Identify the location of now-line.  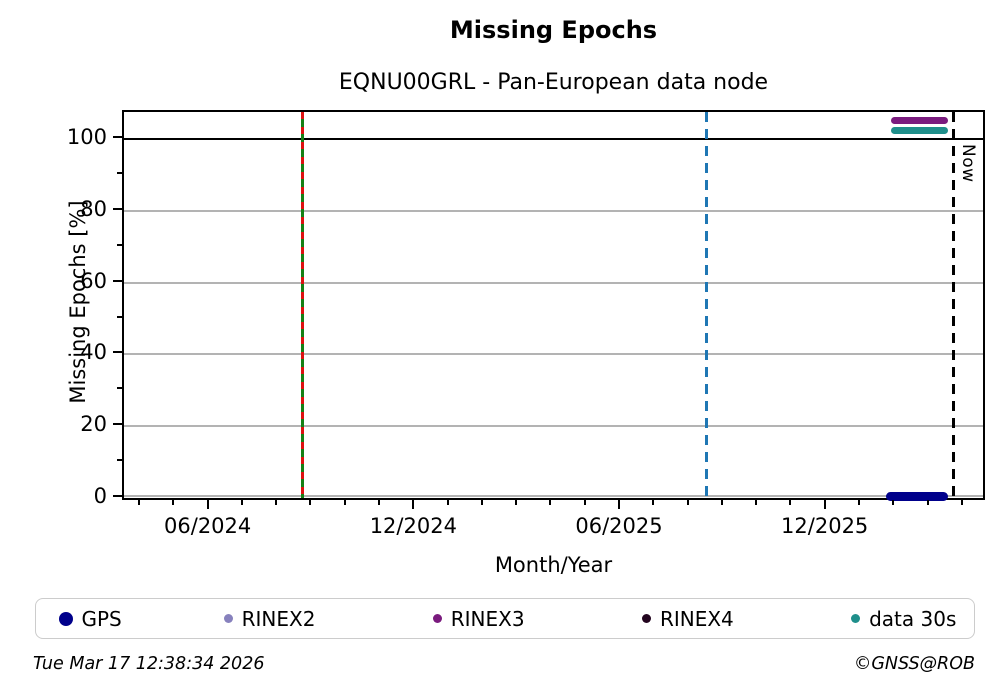
(953, 305).